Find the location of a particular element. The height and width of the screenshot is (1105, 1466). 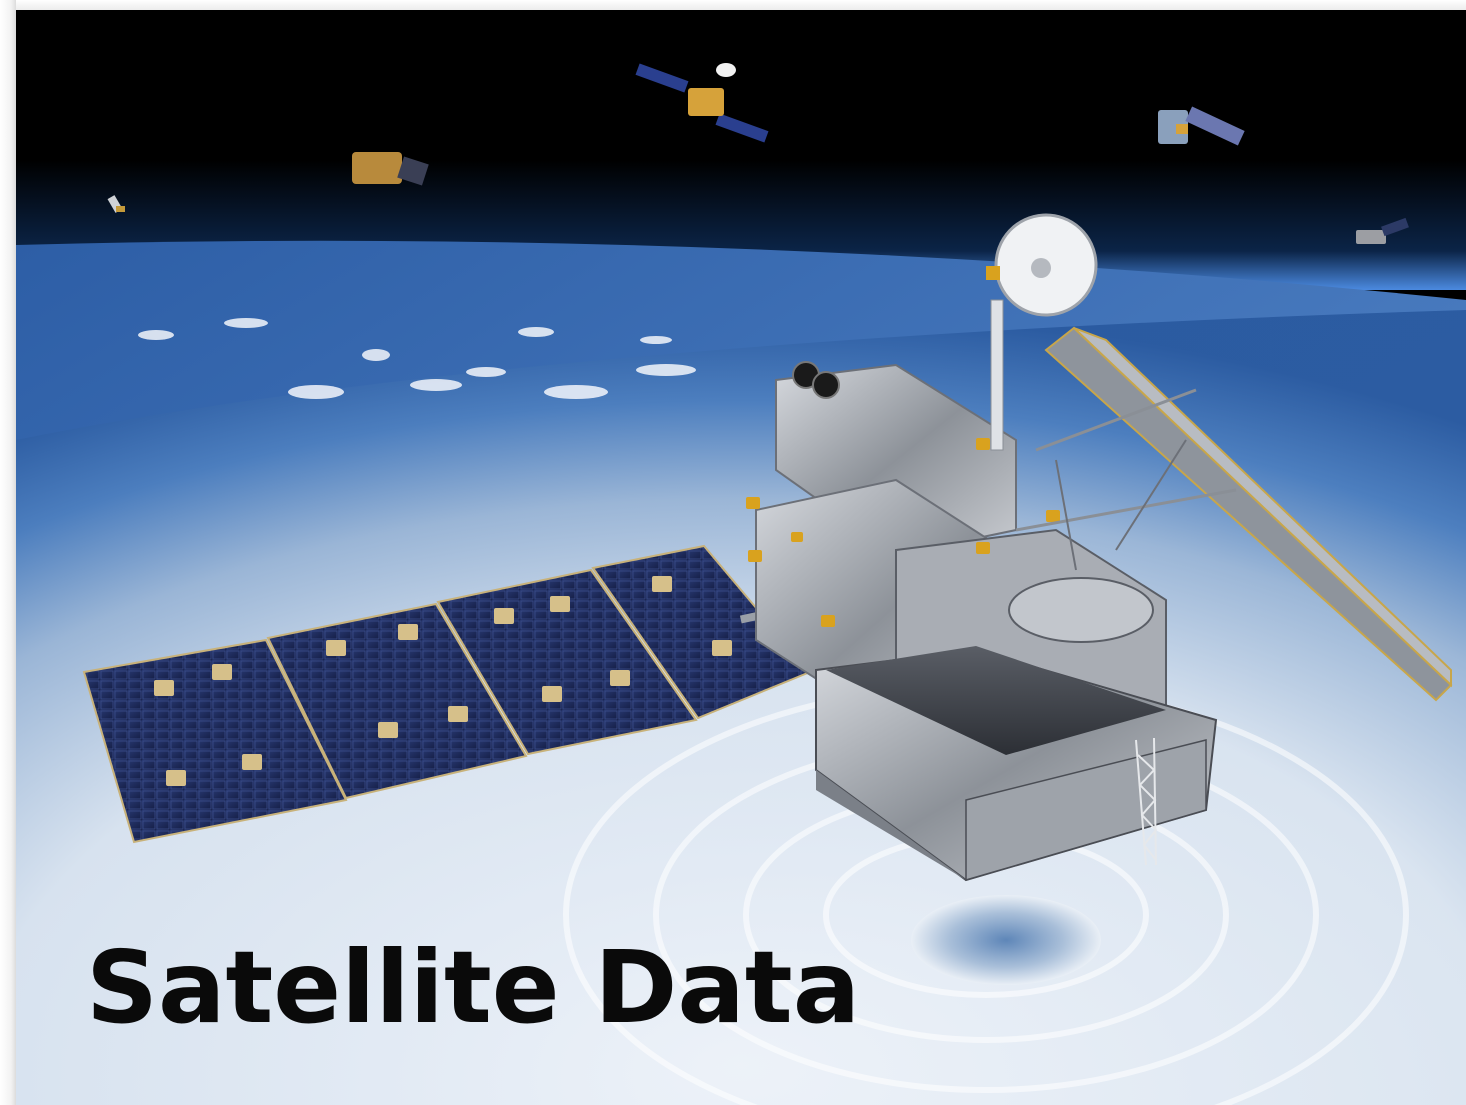

slide-top-margin is located at coordinates (733, 5).